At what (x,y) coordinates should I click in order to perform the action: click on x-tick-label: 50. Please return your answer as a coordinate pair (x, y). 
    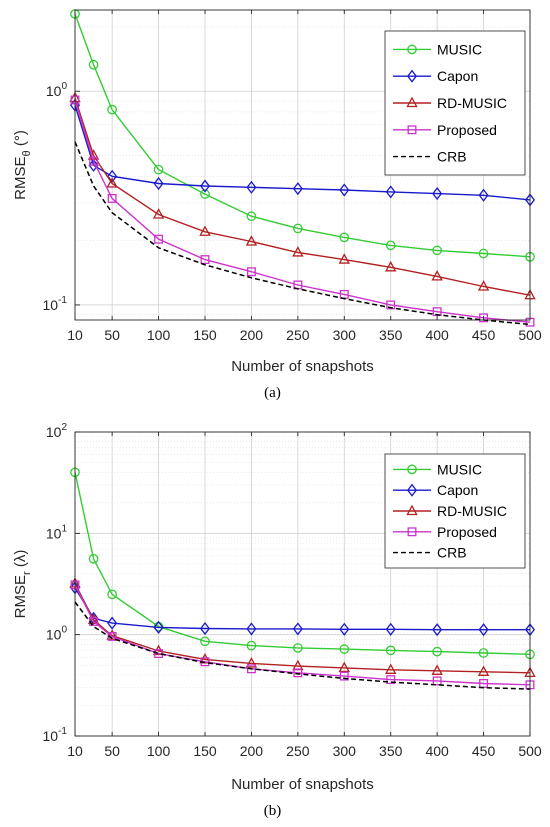
    Looking at the image, I should click on (112, 335).